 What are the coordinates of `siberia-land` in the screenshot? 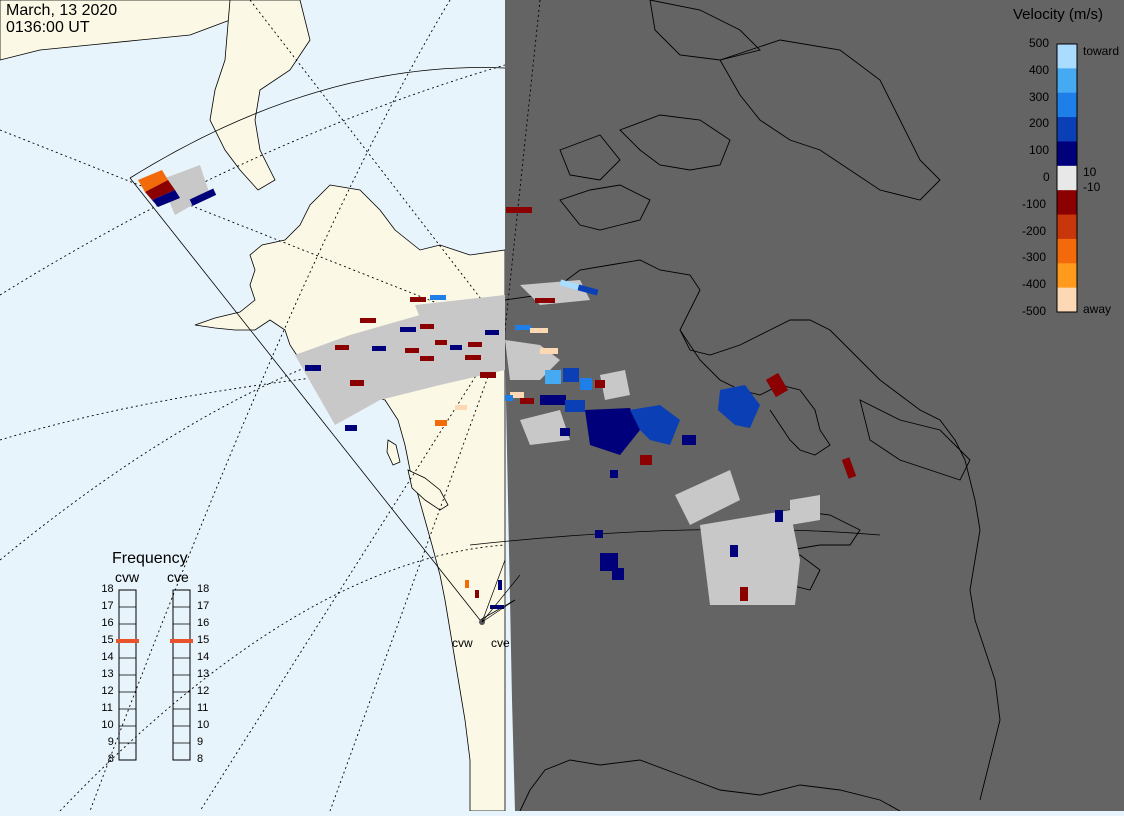 It's located at (135, 30).